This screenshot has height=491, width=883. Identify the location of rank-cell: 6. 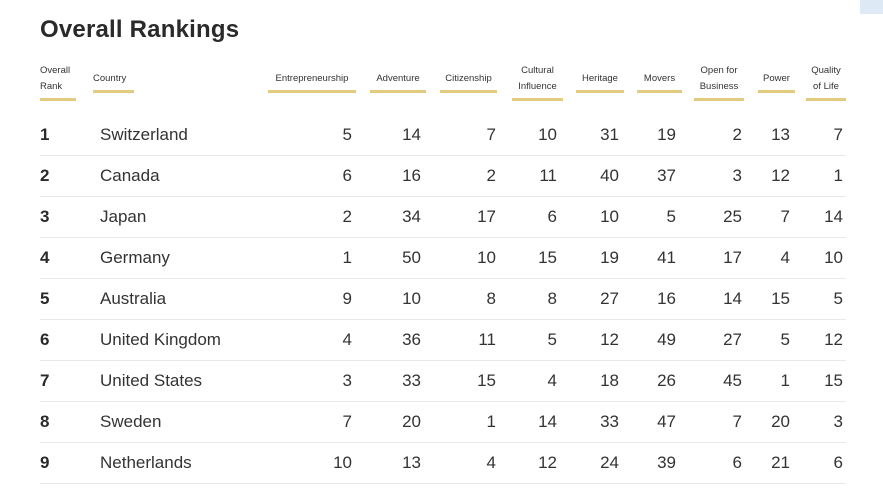
(45, 339).